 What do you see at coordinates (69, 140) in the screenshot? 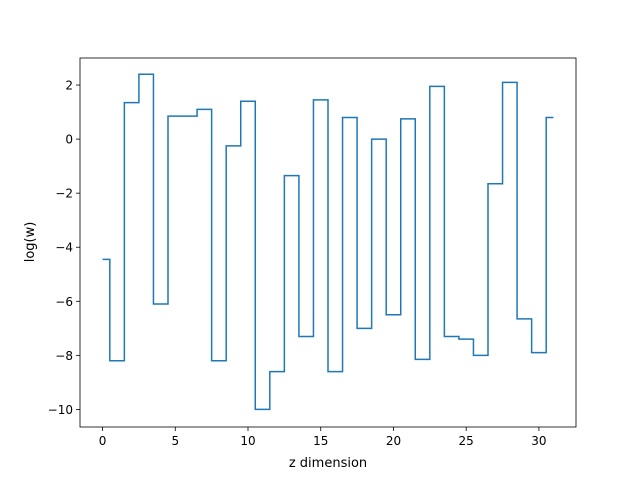
I see `y-tick-label: 0` at bounding box center [69, 140].